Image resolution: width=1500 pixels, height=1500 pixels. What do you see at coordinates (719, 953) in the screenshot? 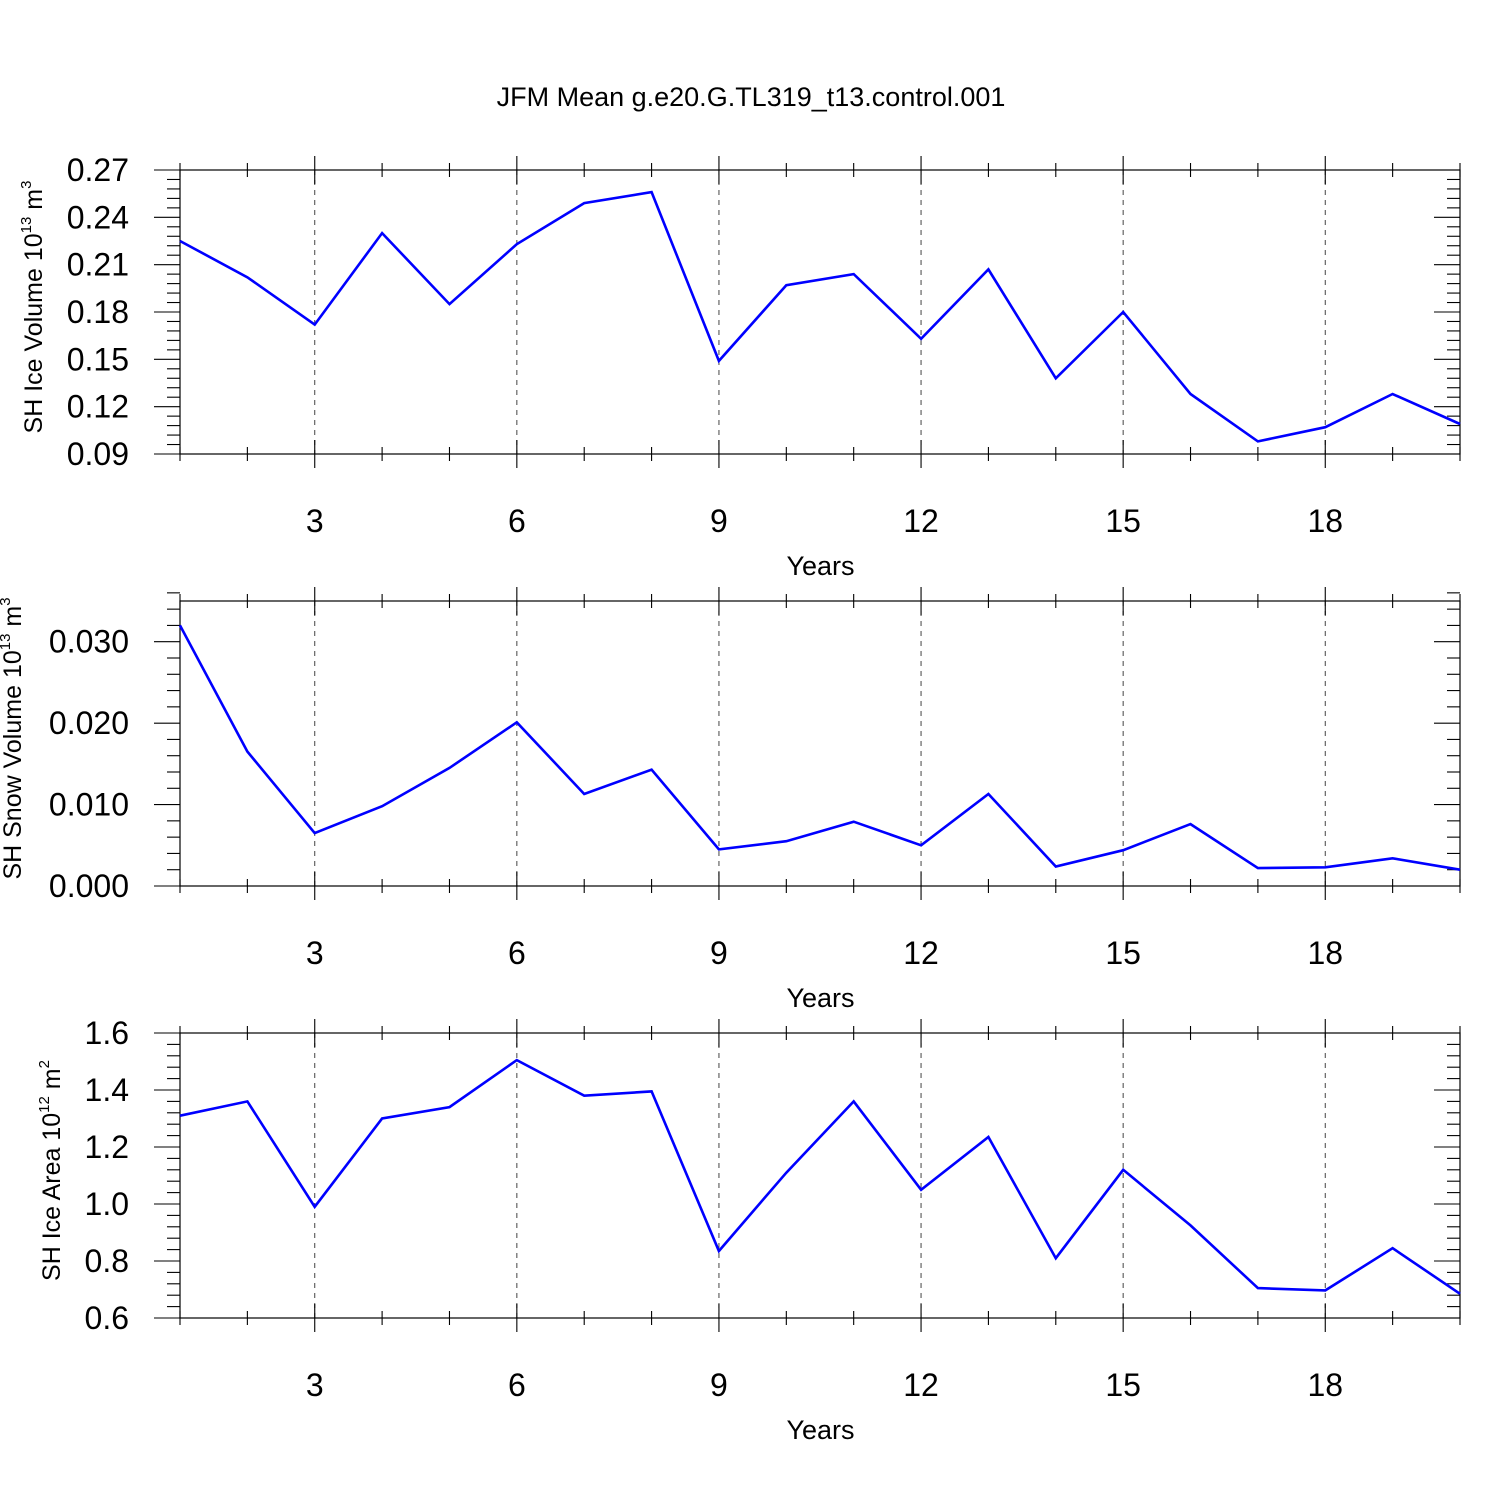
I see `panel-2-xtick-label-9: 9` at bounding box center [719, 953].